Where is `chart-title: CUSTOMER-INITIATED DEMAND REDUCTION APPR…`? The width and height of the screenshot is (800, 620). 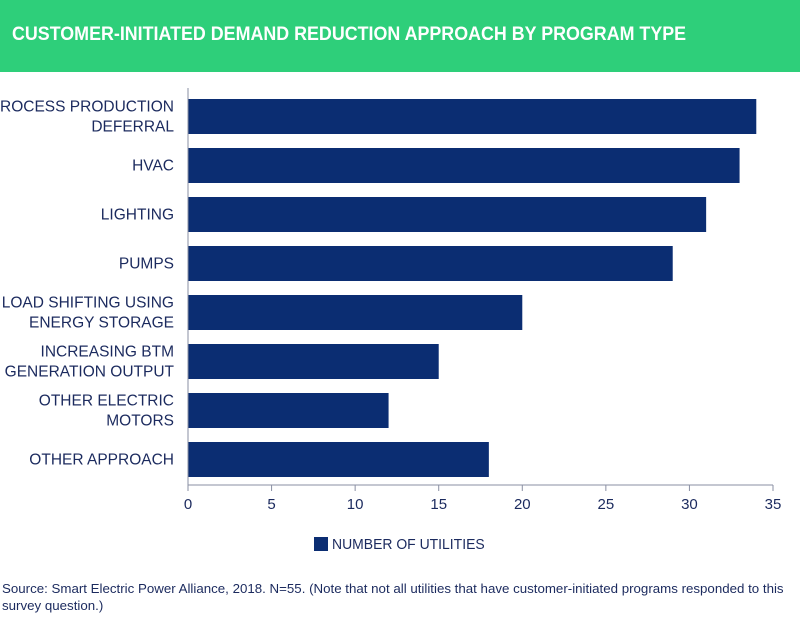 chart-title: CUSTOMER-INITIATED DEMAND REDUCTION APPR… is located at coordinates (349, 34).